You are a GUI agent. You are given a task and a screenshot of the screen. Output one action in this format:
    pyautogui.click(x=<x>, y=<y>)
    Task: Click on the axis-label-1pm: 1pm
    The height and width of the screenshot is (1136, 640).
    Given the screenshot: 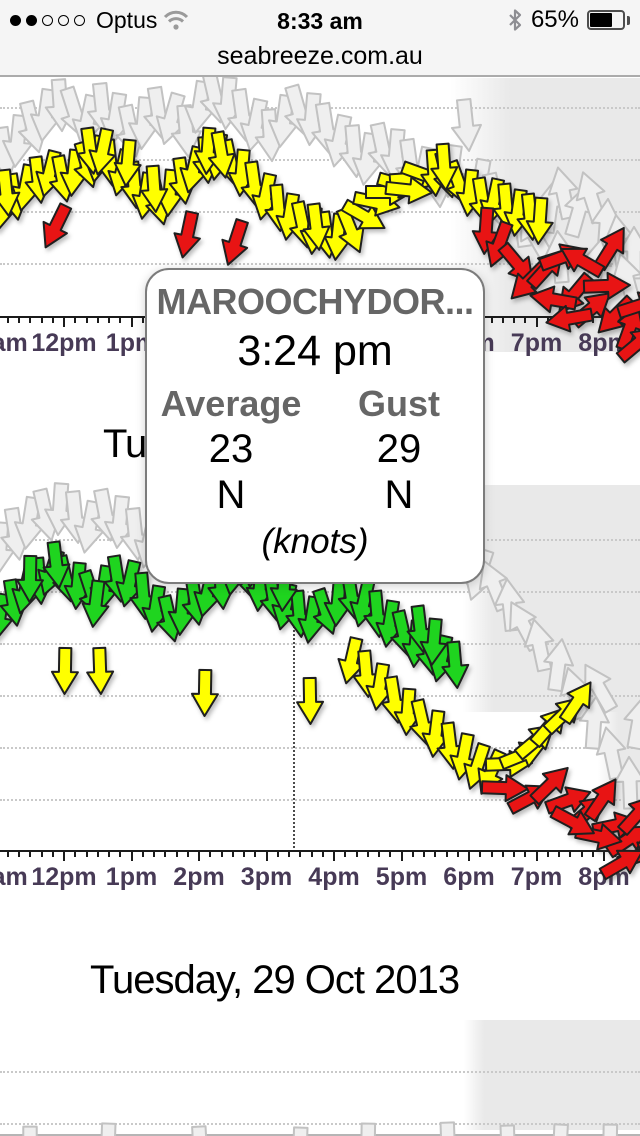 What is the action you would take?
    pyautogui.click(x=131, y=877)
    